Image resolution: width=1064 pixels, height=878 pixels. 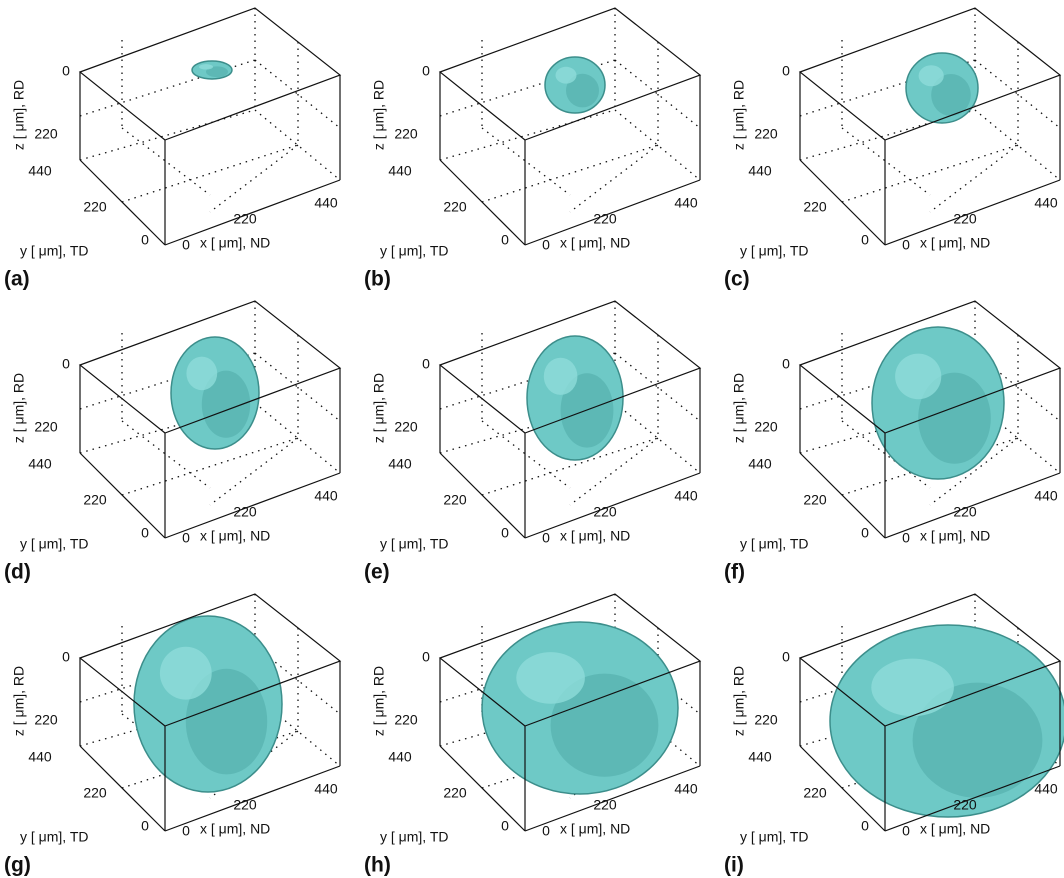 What do you see at coordinates (377, 572) in the screenshot?
I see `panel-label: (e)` at bounding box center [377, 572].